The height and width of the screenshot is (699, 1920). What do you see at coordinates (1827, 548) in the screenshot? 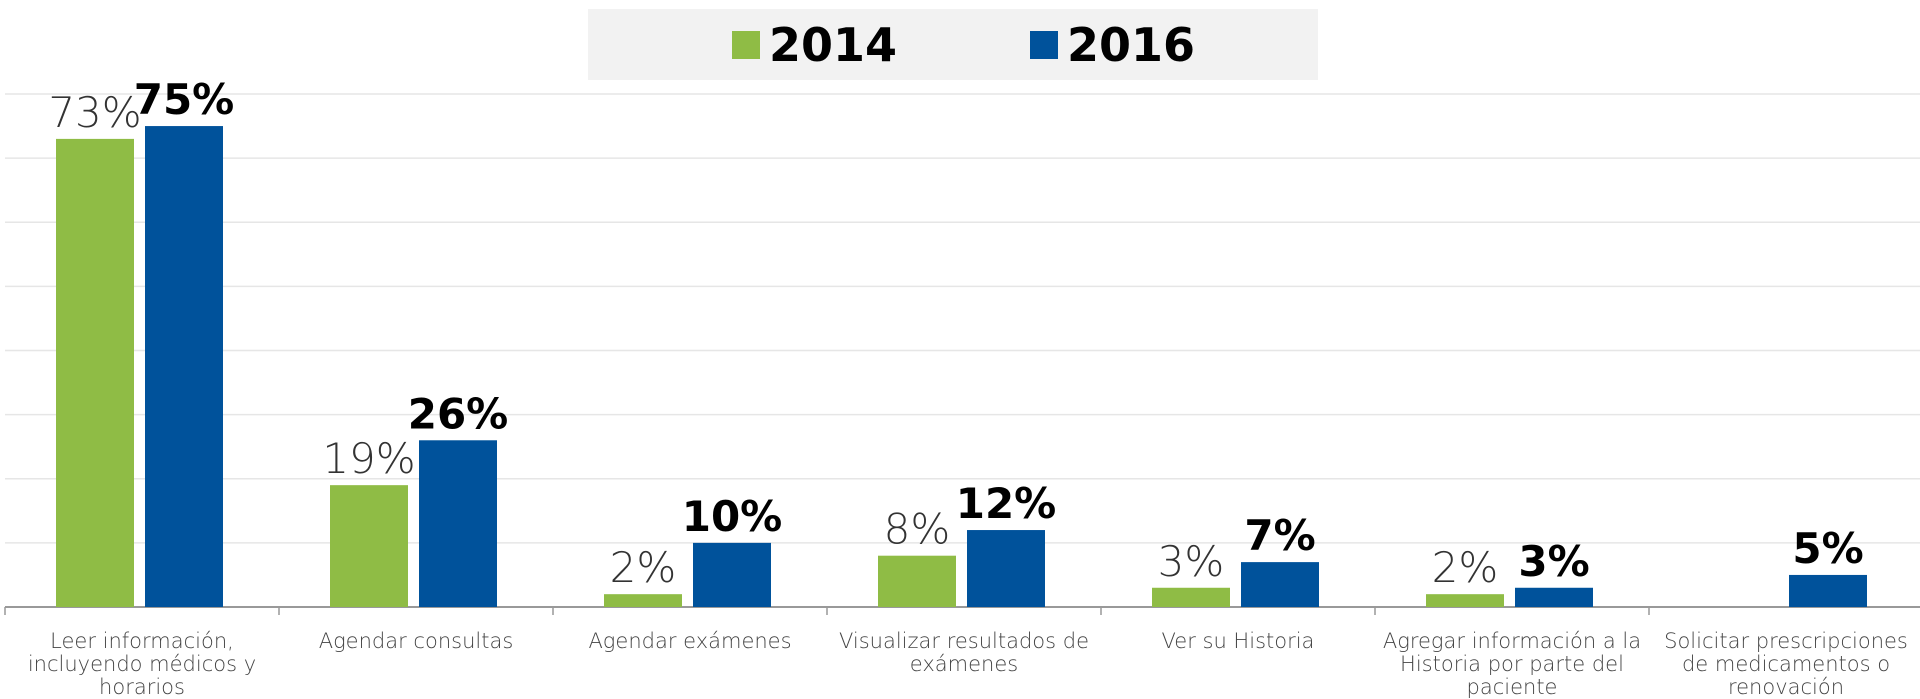
I see `data-label: 5%` at bounding box center [1827, 548].